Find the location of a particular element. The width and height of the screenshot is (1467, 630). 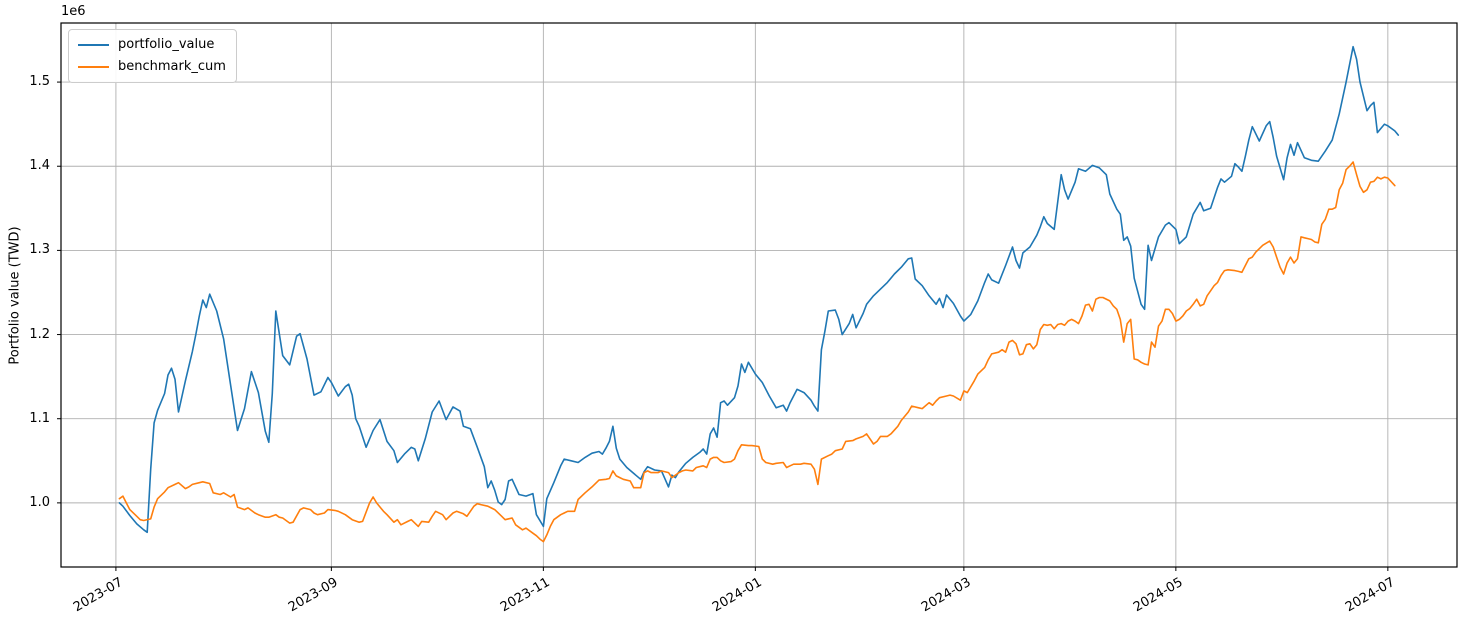

legend-item-benchmark-cum: benchmark_cum is located at coordinates (152, 67).